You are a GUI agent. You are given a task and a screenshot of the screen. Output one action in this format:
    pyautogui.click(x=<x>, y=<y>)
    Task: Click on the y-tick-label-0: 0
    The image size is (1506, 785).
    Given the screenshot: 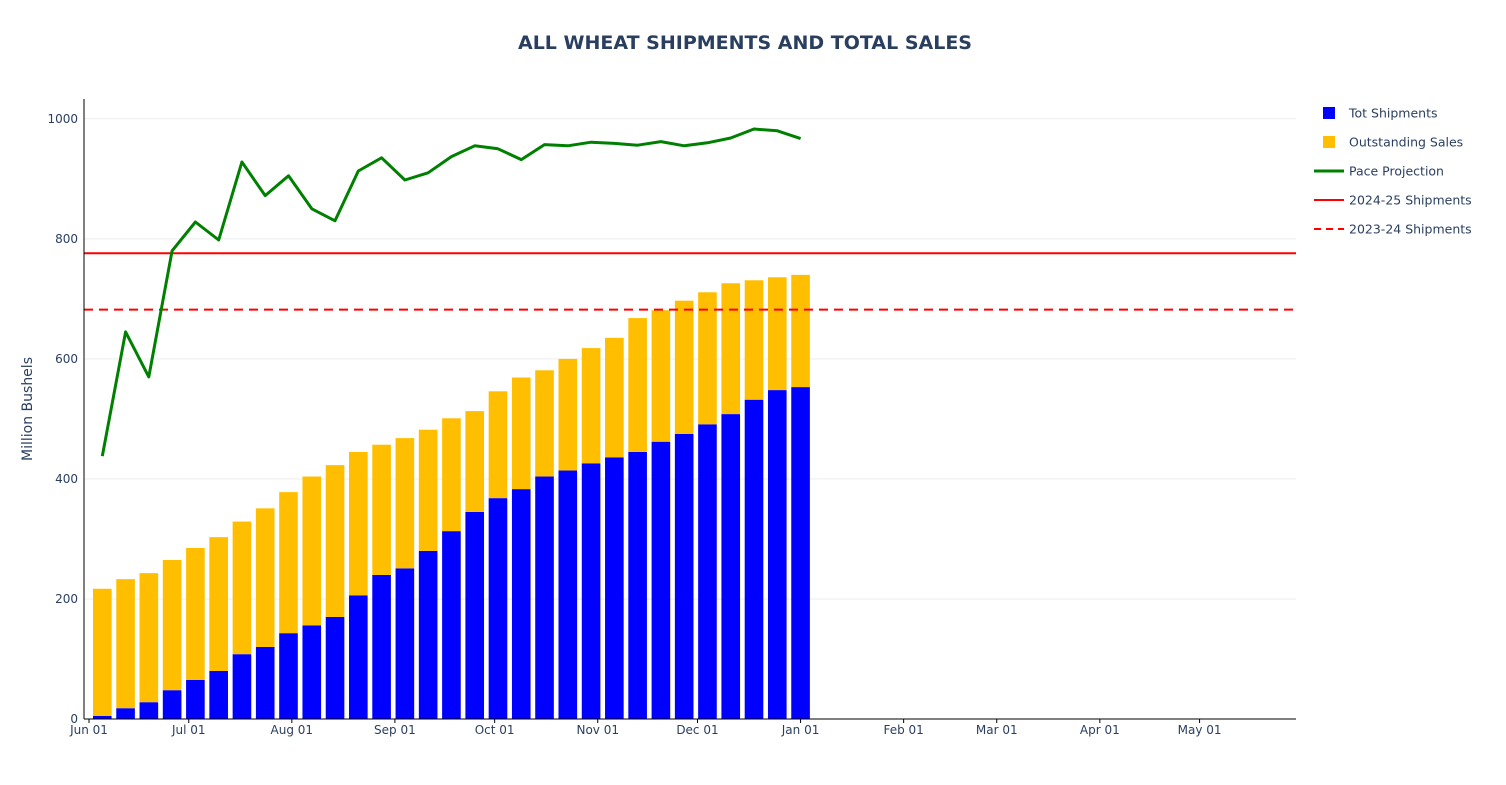 What is the action you would take?
    pyautogui.click(x=74, y=719)
    